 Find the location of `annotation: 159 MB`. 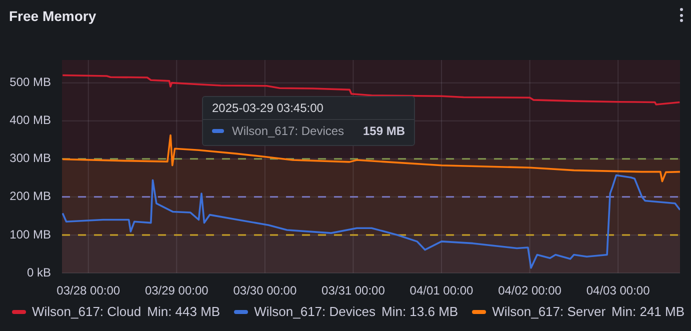

annotation: 159 MB is located at coordinates (383, 131).